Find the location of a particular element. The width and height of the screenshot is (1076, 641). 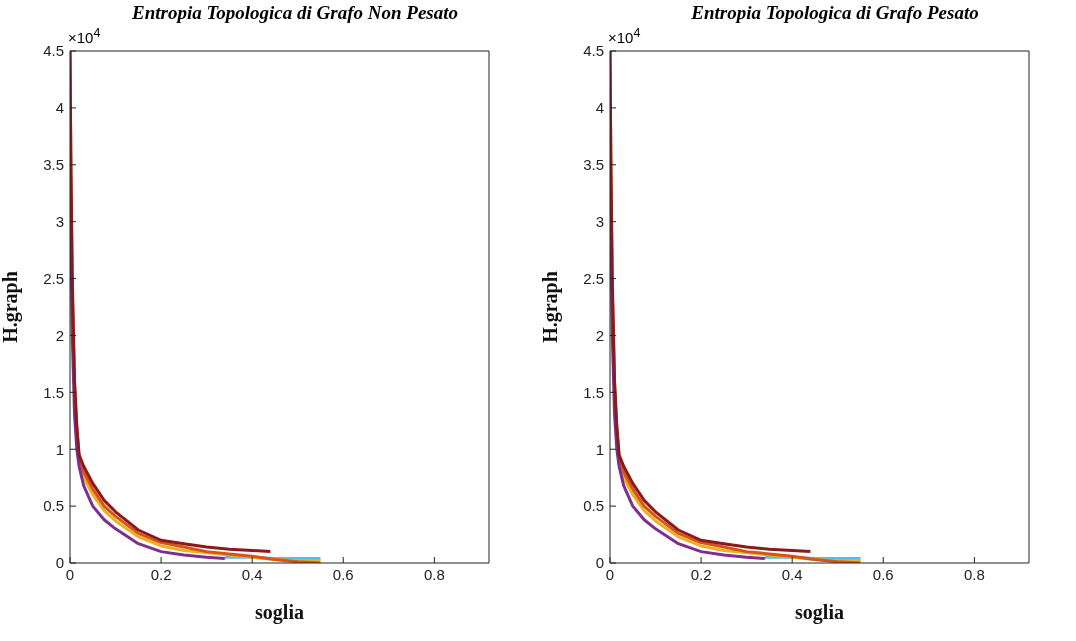

chart-title: Entropia Topologica di Grafo Non Pesato is located at coordinates (295, 13).